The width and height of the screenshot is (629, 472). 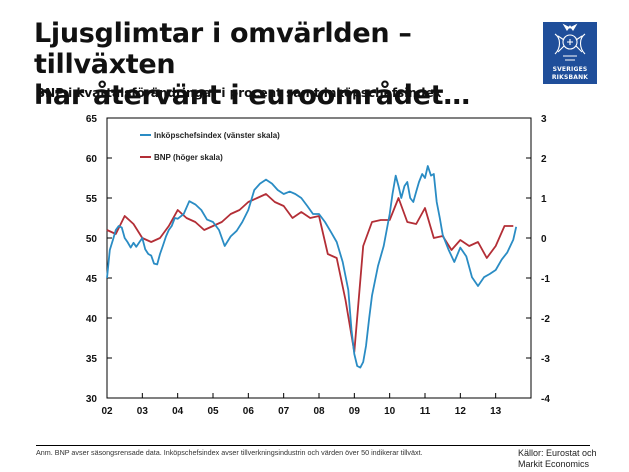 What do you see at coordinates (570, 42) in the screenshot?
I see `riksbank-crest-icon` at bounding box center [570, 42].